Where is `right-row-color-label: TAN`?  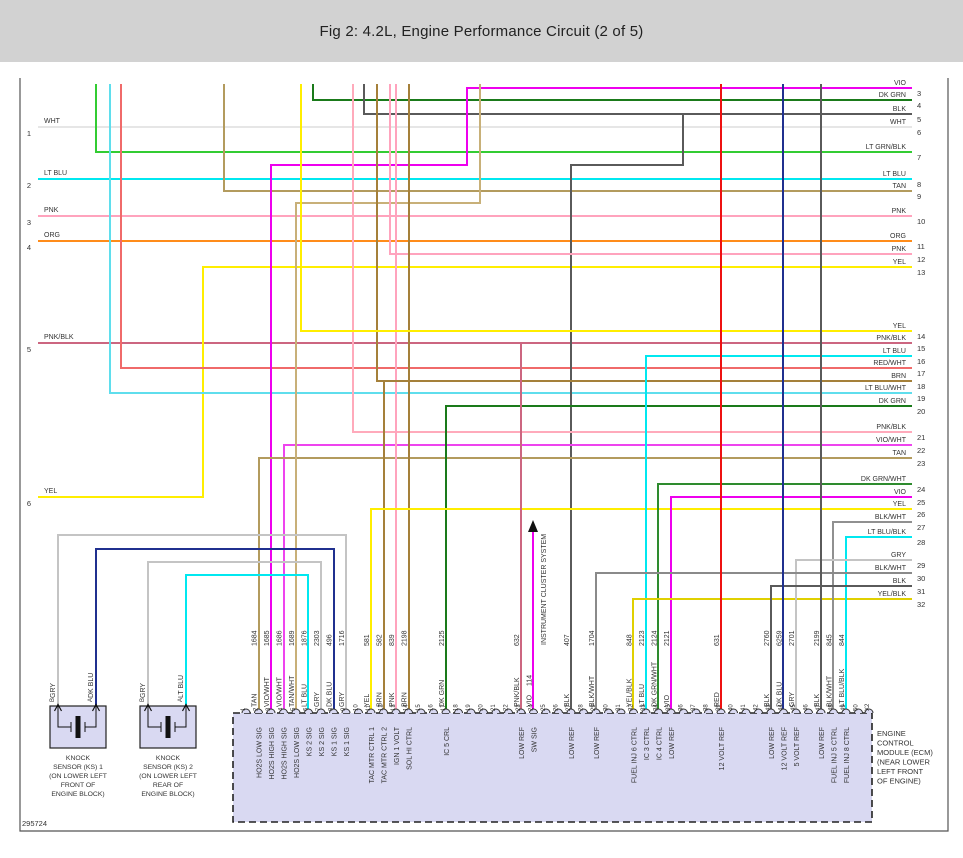
right-row-color-label: TAN is located at coordinates (899, 453).